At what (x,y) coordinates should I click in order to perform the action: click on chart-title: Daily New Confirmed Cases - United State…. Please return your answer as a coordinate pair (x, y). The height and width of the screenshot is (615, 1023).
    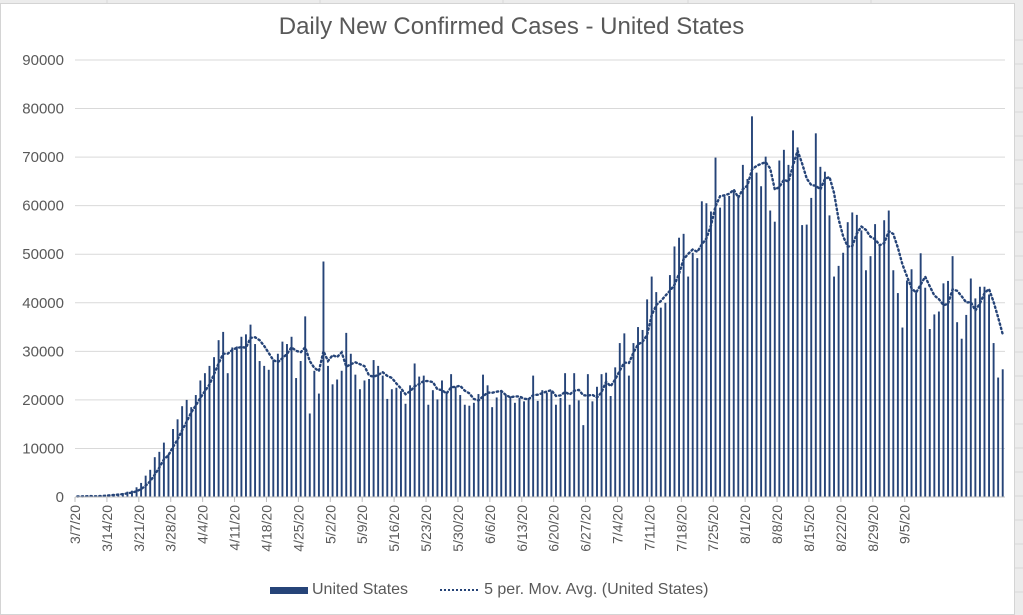
    Looking at the image, I should click on (511, 26).